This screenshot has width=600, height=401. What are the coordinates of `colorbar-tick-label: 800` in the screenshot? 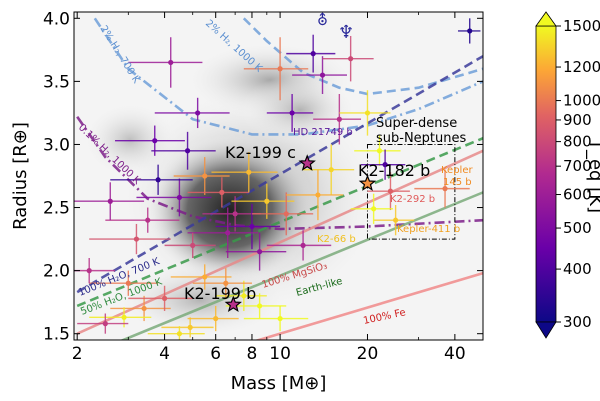 It's located at (577, 142).